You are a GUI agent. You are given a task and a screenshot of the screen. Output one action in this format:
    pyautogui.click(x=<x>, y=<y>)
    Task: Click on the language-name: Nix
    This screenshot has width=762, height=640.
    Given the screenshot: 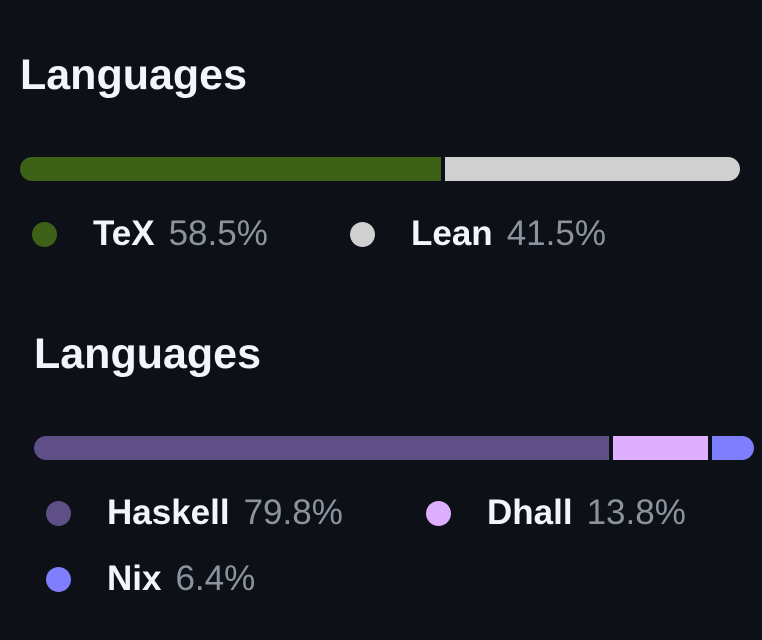 What is the action you would take?
    pyautogui.click(x=134, y=578)
    